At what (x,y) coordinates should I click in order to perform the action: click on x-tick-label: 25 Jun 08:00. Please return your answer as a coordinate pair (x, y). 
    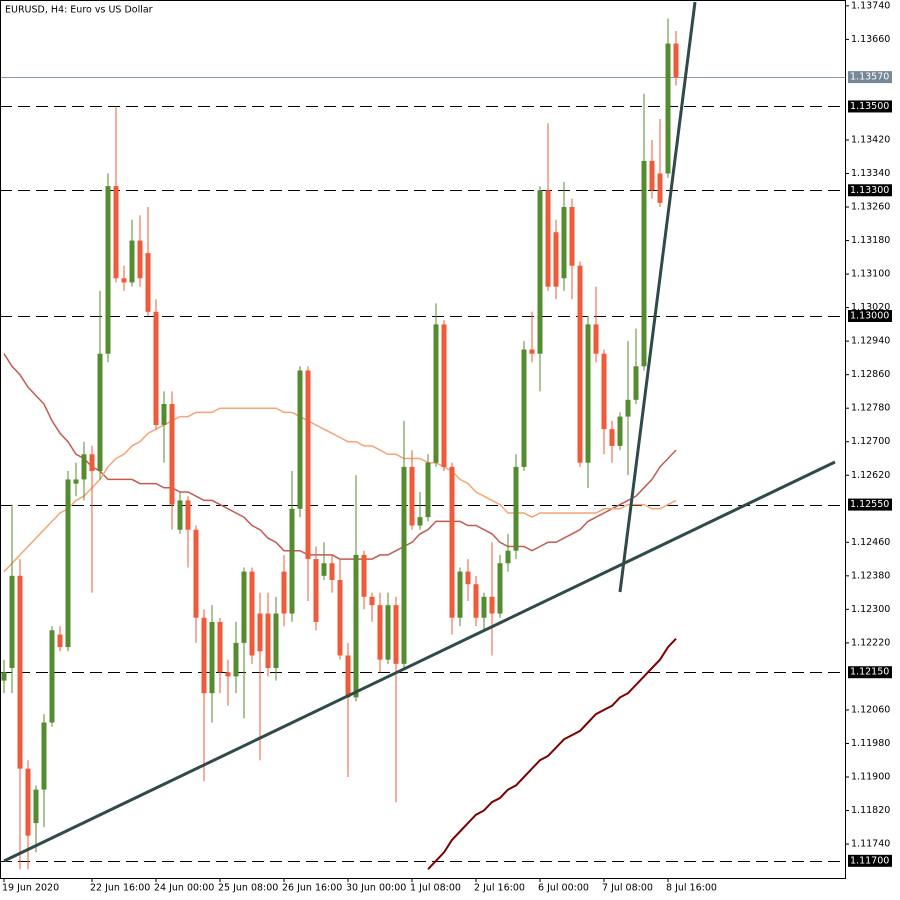
    Looking at the image, I should click on (248, 888).